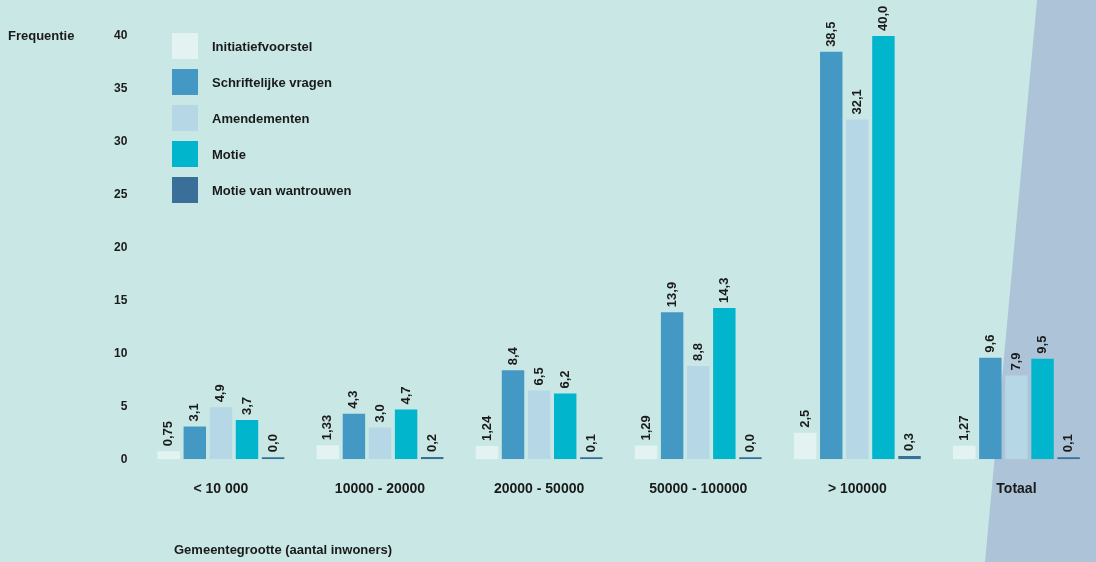 The width and height of the screenshot is (1096, 562). I want to click on y-axis-title: Frequentie, so click(41, 35).